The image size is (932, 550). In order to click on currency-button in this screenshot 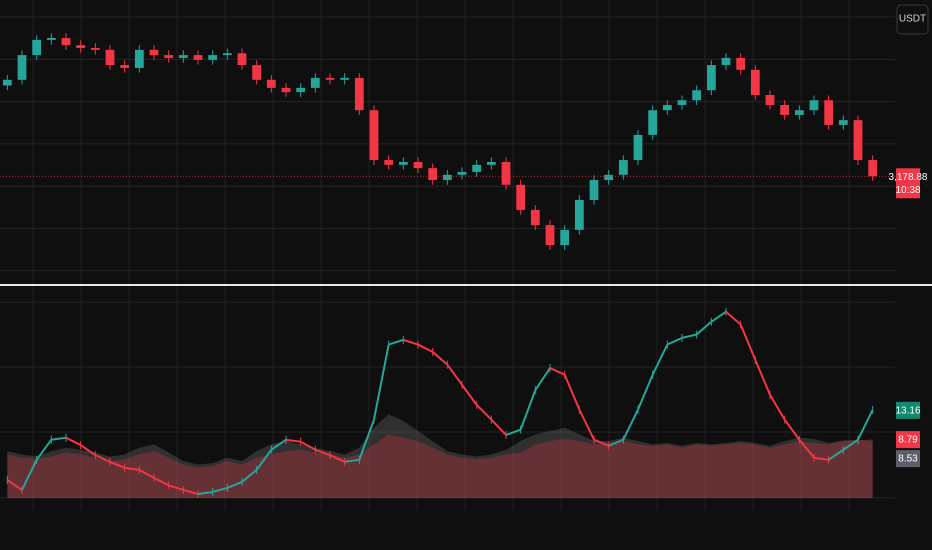, I will do `click(912, 19)`.